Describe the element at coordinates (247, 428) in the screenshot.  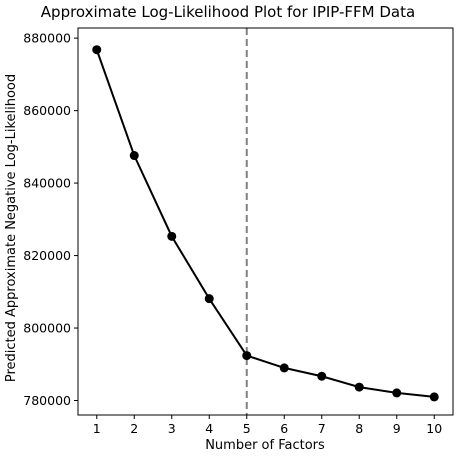
I see `x-tick-label: 5` at that location.